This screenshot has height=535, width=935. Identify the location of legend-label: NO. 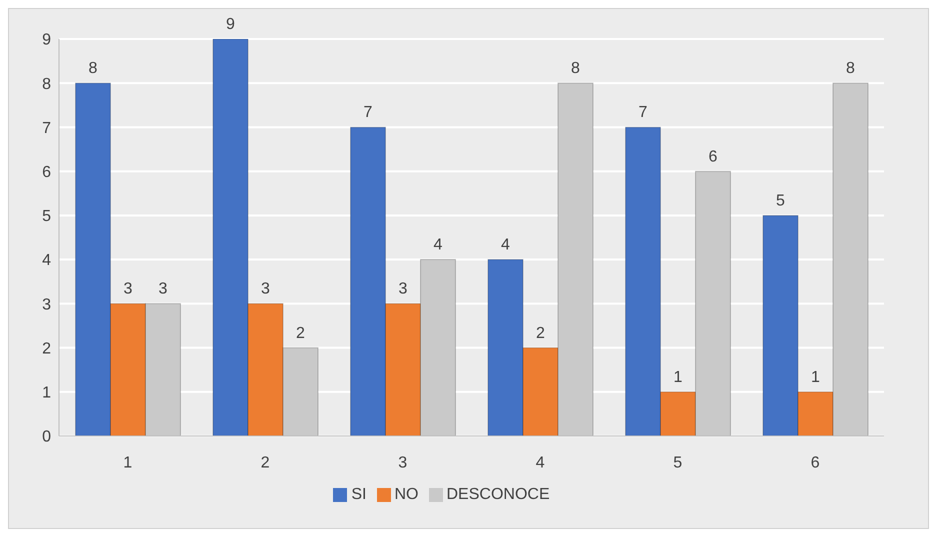
(406, 494).